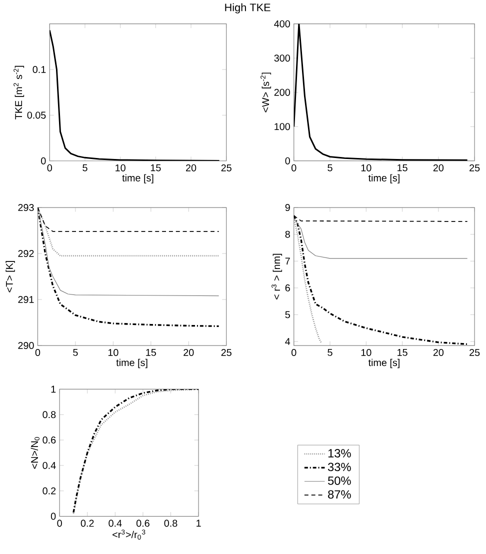 The image size is (486, 554). Describe the element at coordinates (287, 234) in the screenshot. I see `y-tick-label: 8` at that location.